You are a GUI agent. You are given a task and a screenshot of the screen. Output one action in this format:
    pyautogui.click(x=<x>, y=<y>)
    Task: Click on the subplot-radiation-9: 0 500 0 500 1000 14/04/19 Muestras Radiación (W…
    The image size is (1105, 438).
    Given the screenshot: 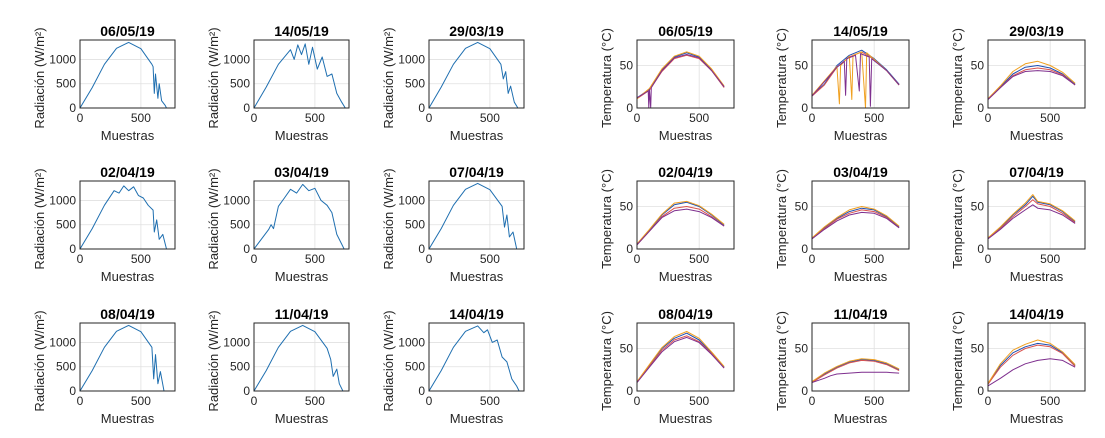 What is the action you would take?
    pyautogui.click(x=453, y=366)
    